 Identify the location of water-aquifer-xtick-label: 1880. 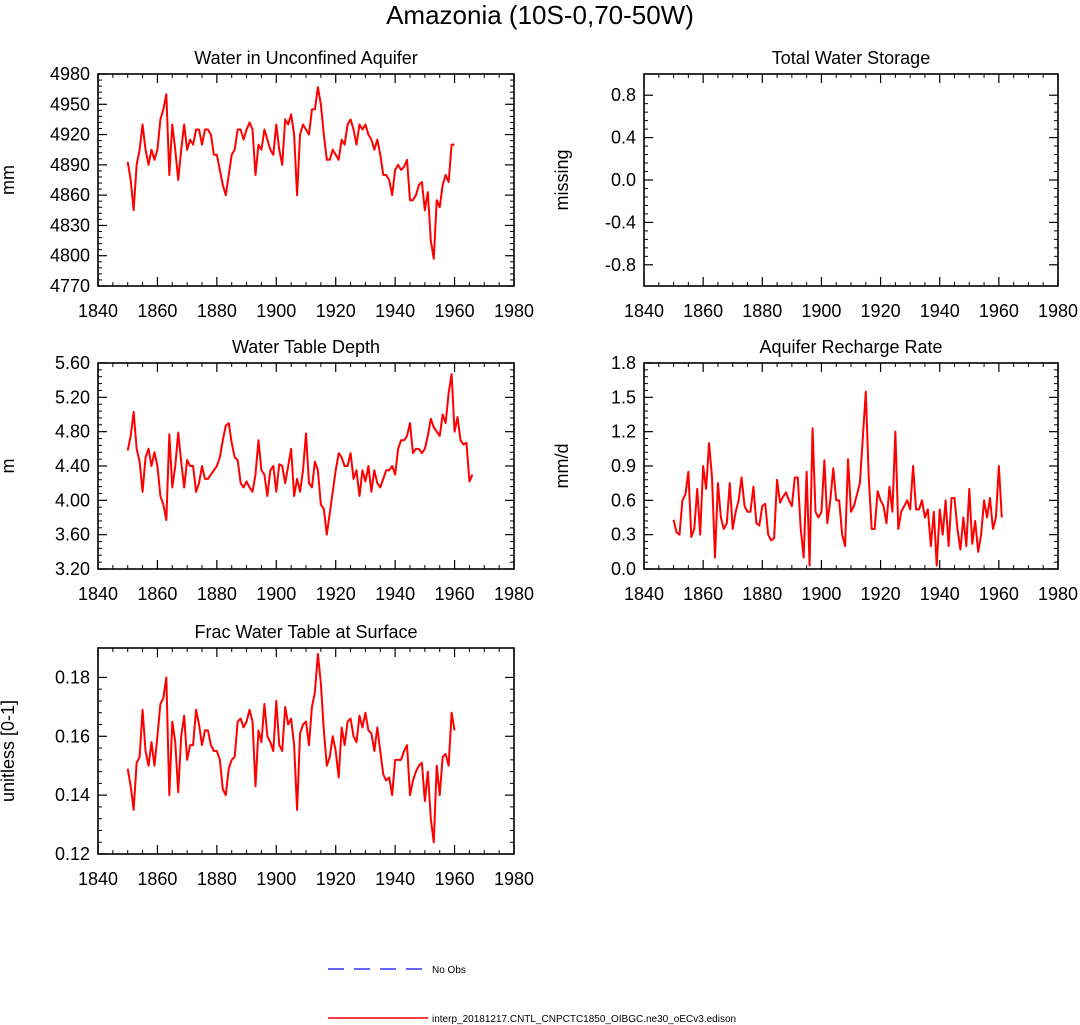
(217, 311).